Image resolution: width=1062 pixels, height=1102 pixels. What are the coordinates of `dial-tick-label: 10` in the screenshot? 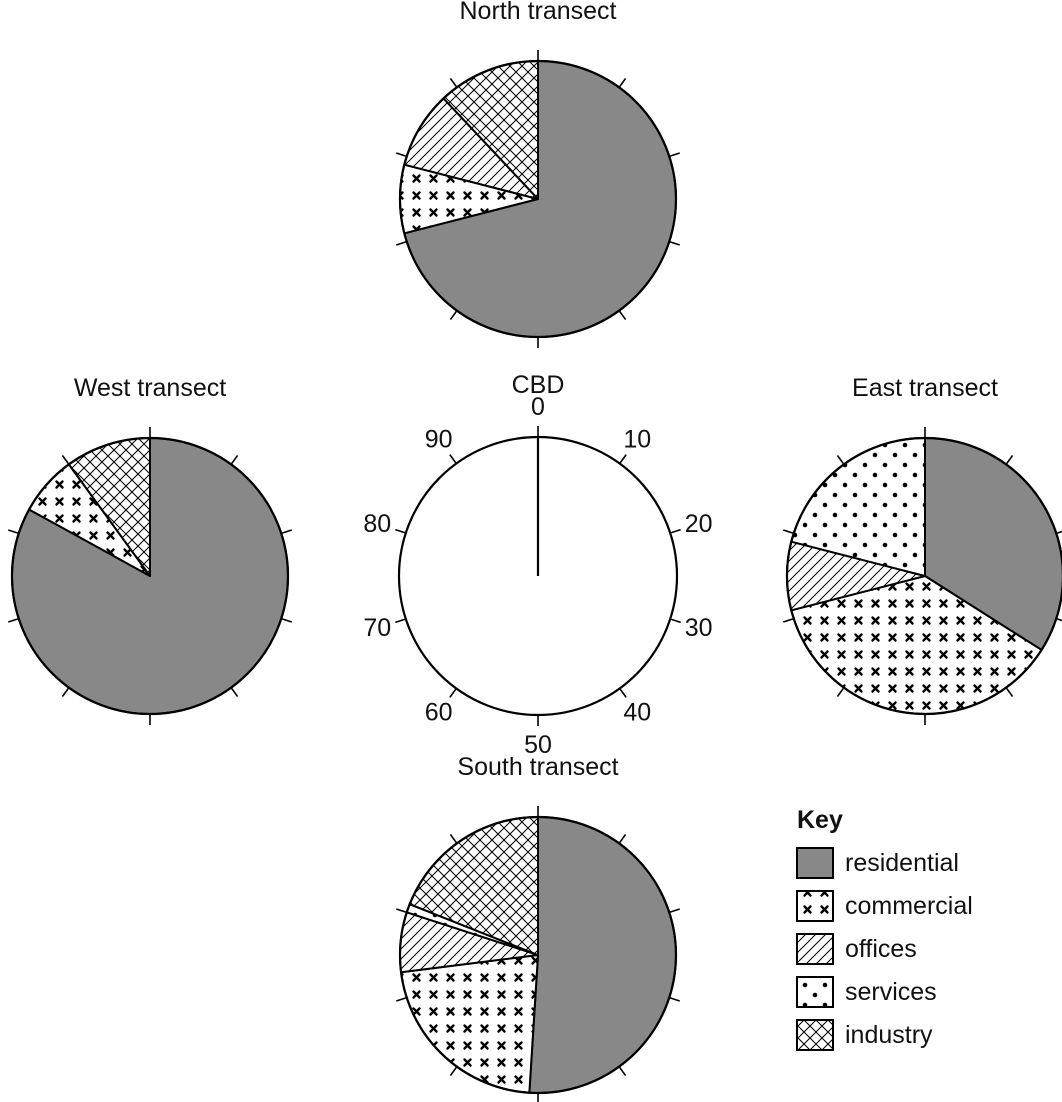 It's located at (637, 439).